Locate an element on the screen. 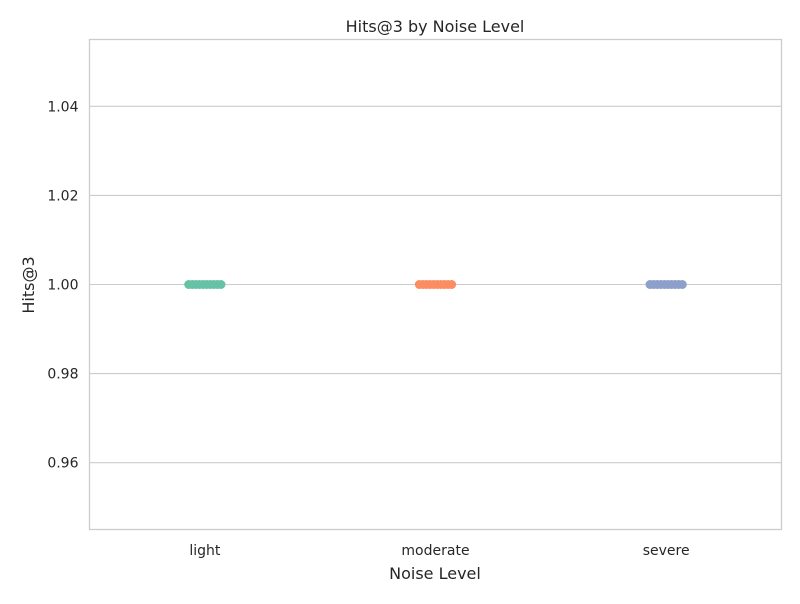 The width and height of the screenshot is (800, 604). y-tick-label: 0.98 is located at coordinates (62, 375).